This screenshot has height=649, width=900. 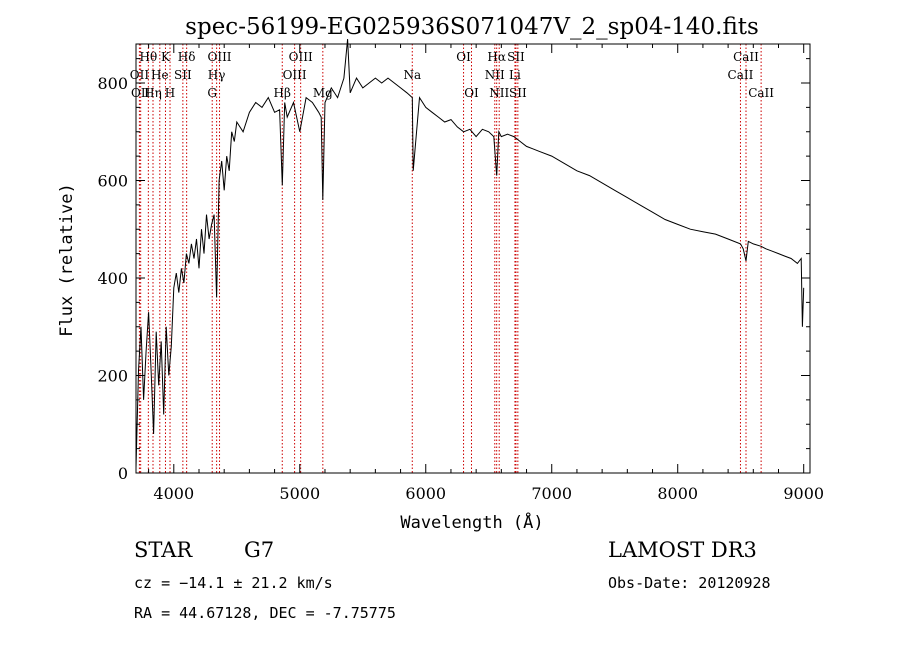 What do you see at coordinates (112, 83) in the screenshot?
I see `y-tick-label-4: 800` at bounding box center [112, 83].